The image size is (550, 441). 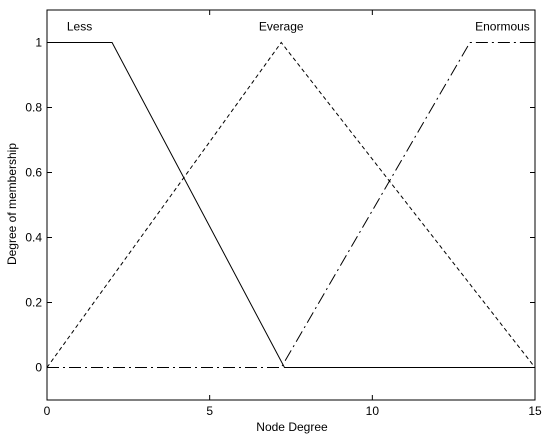 I want to click on series-labels: Less Everage Enormous, so click(x=298, y=26).